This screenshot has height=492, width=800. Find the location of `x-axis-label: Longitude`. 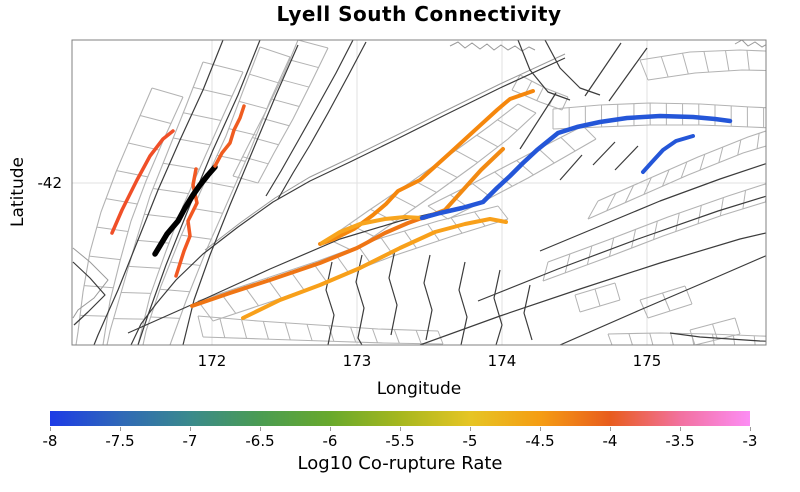

x-axis-label: Longitude is located at coordinates (419, 389).